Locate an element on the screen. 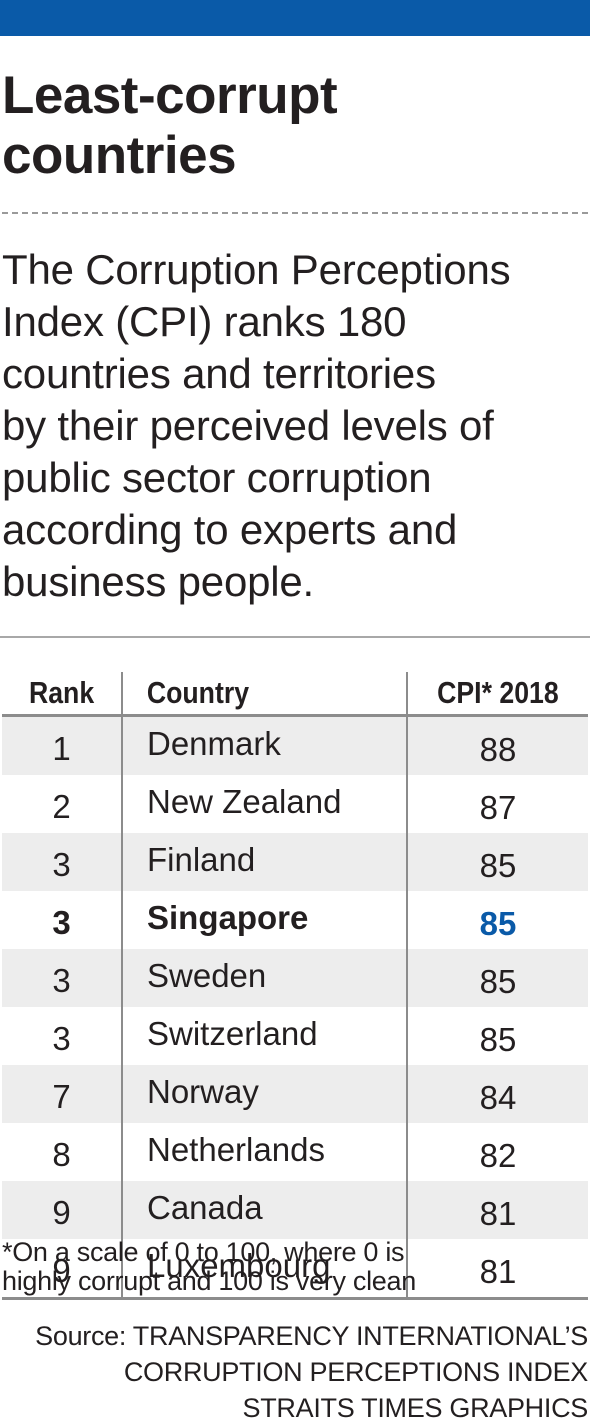 This screenshot has width=590, height=1428. title-line: countries is located at coordinates (119, 155).